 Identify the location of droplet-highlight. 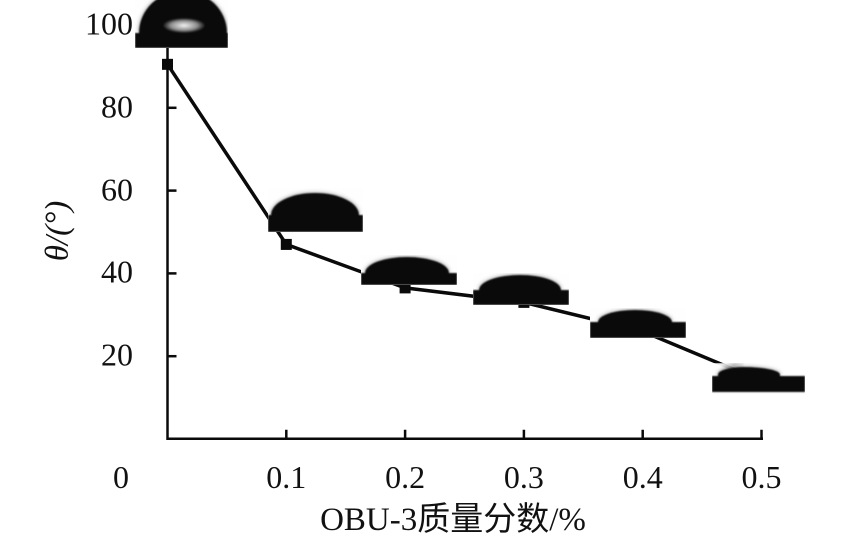
(184, 25).